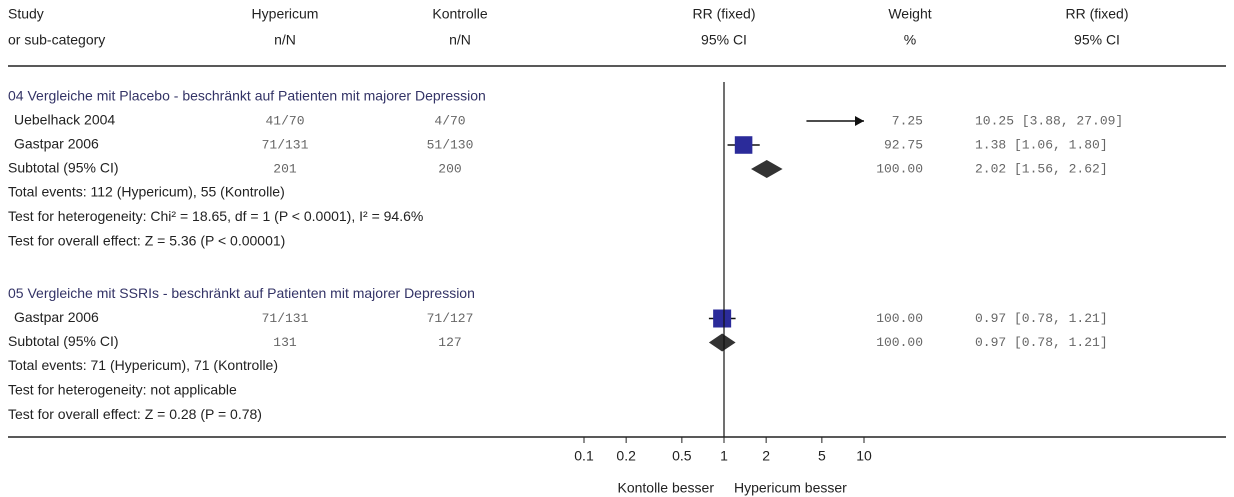 Image resolution: width=1234 pixels, height=497 pixels. What do you see at coordinates (903, 144) in the screenshot?
I see `weight: 92.75` at bounding box center [903, 144].